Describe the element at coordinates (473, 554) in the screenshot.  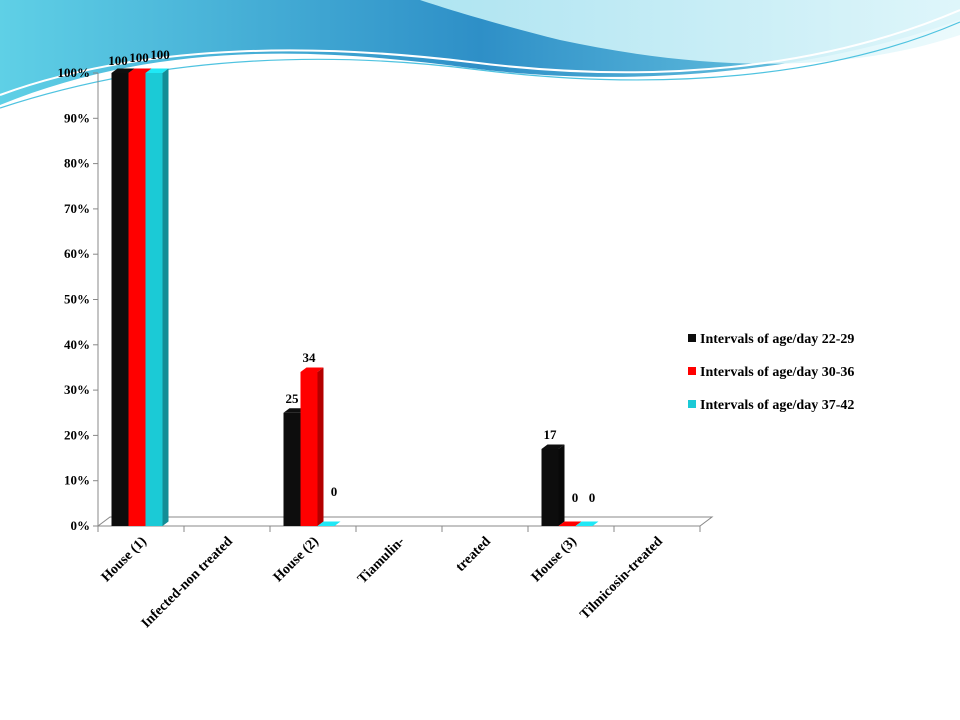
I see `x-category-label: treated` at that location.